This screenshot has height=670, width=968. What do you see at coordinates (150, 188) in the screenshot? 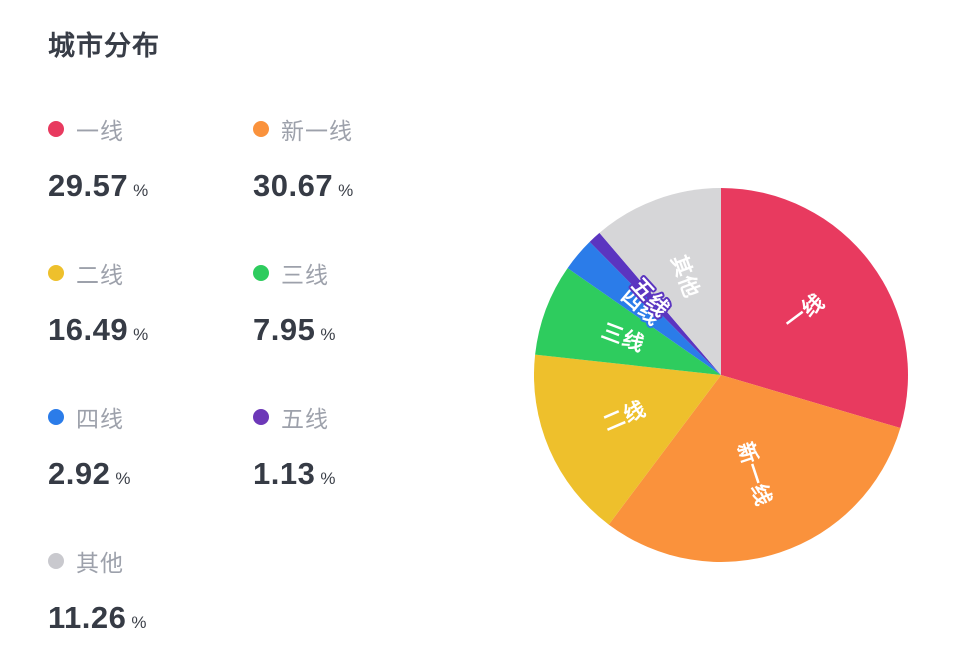
I see `legend-value-line: 29.57 %` at bounding box center [150, 188].